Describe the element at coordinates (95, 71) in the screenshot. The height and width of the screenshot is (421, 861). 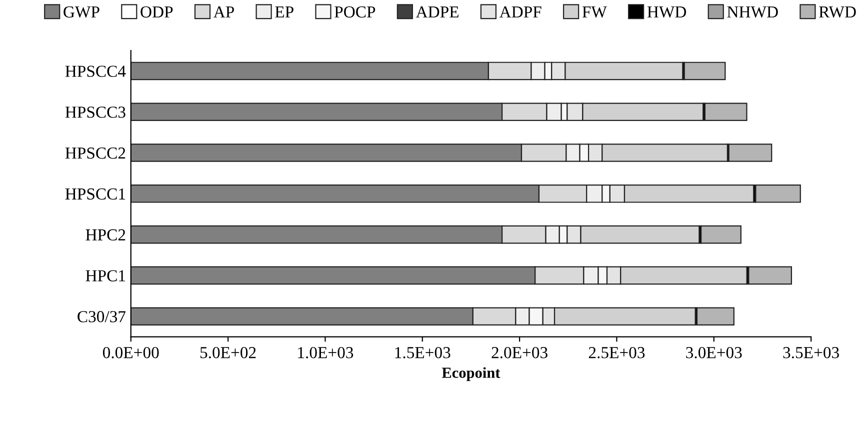
I see `y-tick-label: HPSCC4` at that location.